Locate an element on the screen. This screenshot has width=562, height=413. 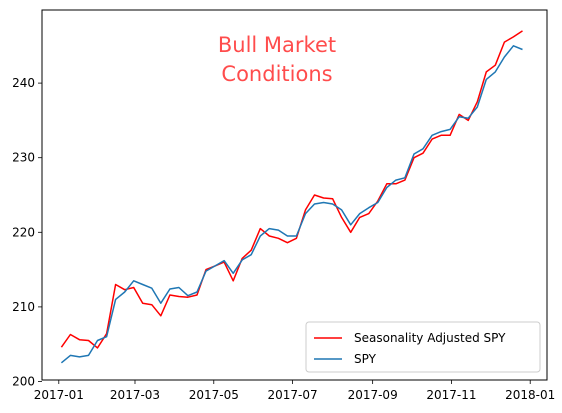
x-tick-label: 2017-09 is located at coordinates (373, 395).